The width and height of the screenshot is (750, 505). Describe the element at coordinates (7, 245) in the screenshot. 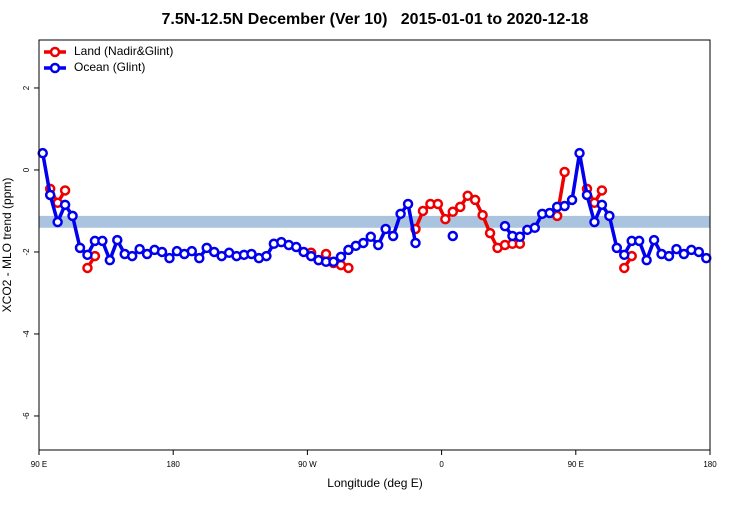

I see `y-axis-label: XCO2 - MLO trend (ppm)` at that location.